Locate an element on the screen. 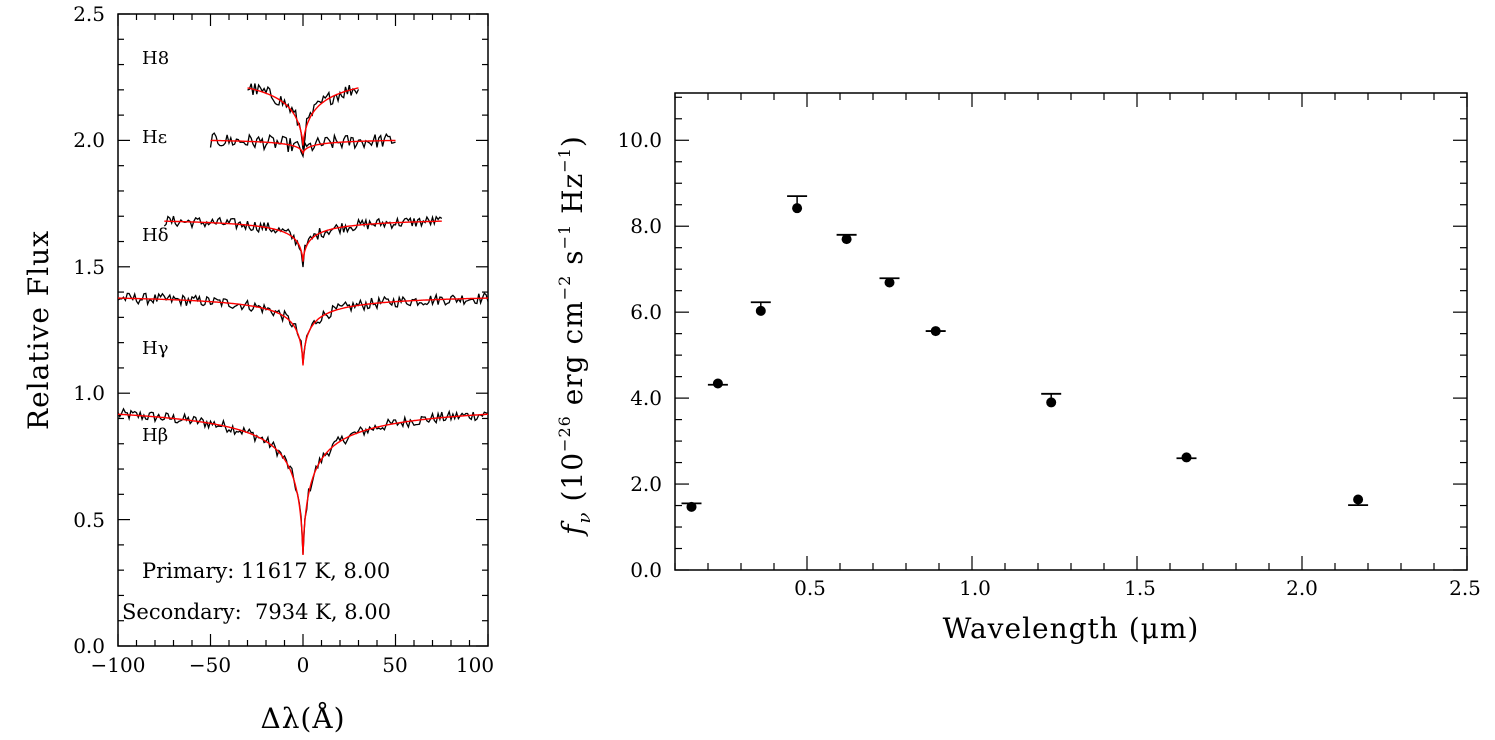 The height and width of the screenshot is (740, 1495). line-label-h-epsilon: Hε is located at coordinates (154, 137).